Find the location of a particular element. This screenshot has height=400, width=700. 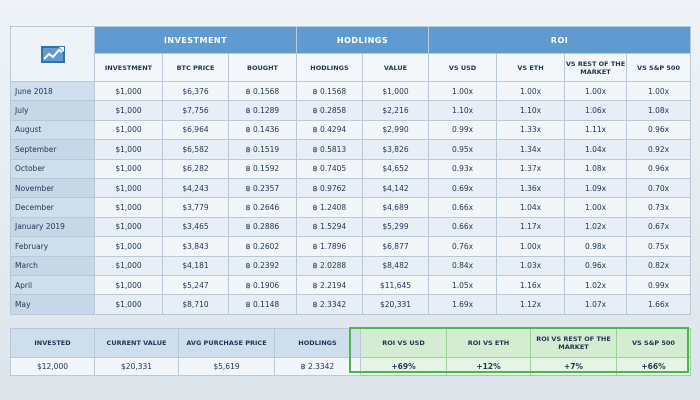

btc-price-cell: $4,181 is located at coordinates (195, 265).